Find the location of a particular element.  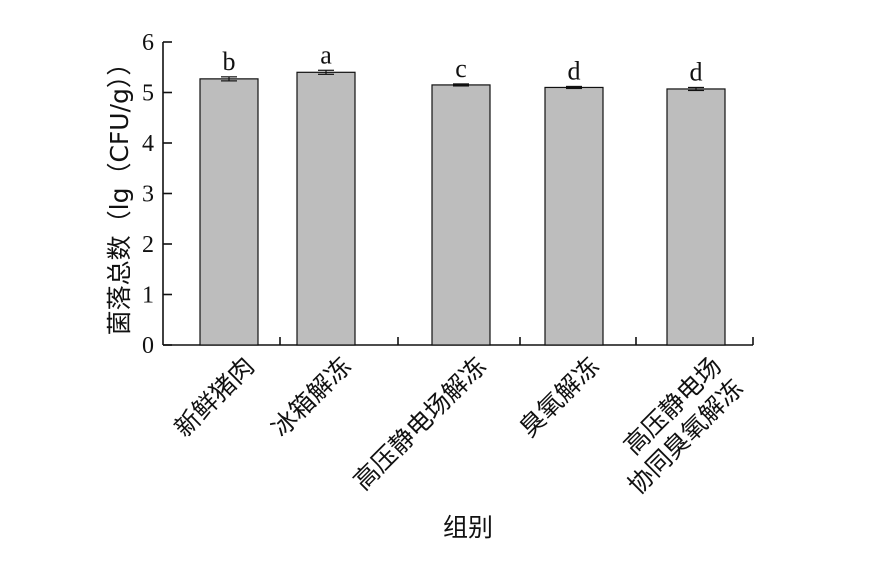

x-category-label-1: 冰箱解冻 is located at coordinates (311, 396).